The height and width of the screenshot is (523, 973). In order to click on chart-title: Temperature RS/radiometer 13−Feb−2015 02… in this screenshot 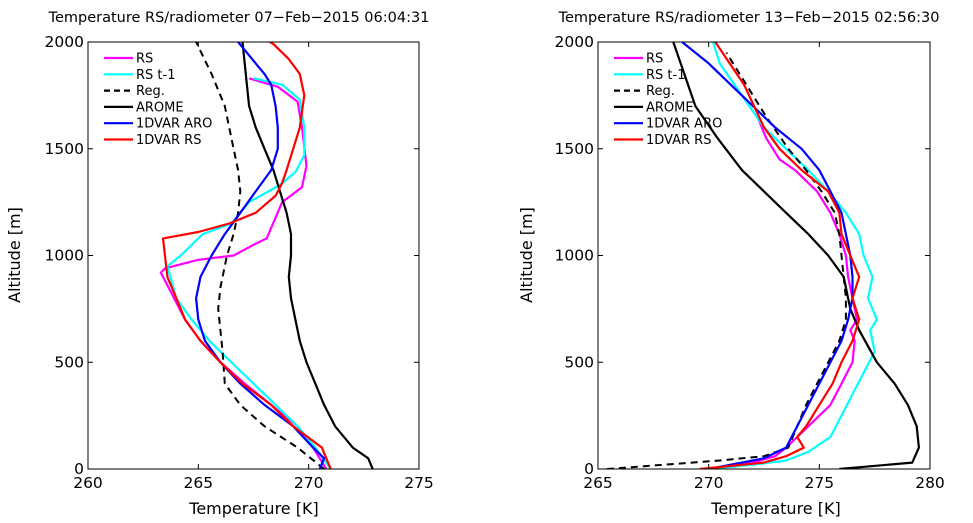, I will do `click(749, 18)`.